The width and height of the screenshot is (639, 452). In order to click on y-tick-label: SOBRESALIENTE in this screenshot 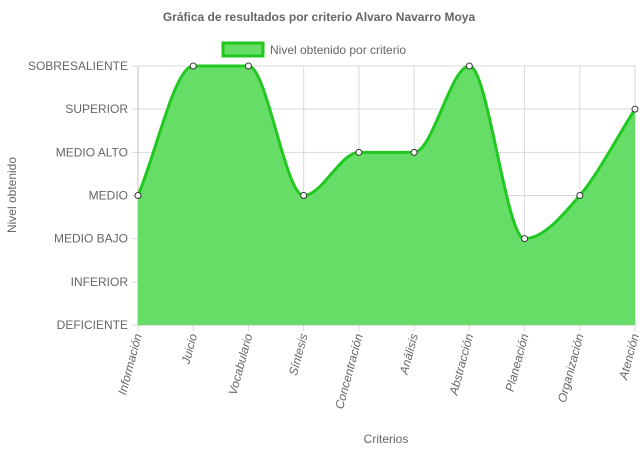, I will do `click(78, 66)`.